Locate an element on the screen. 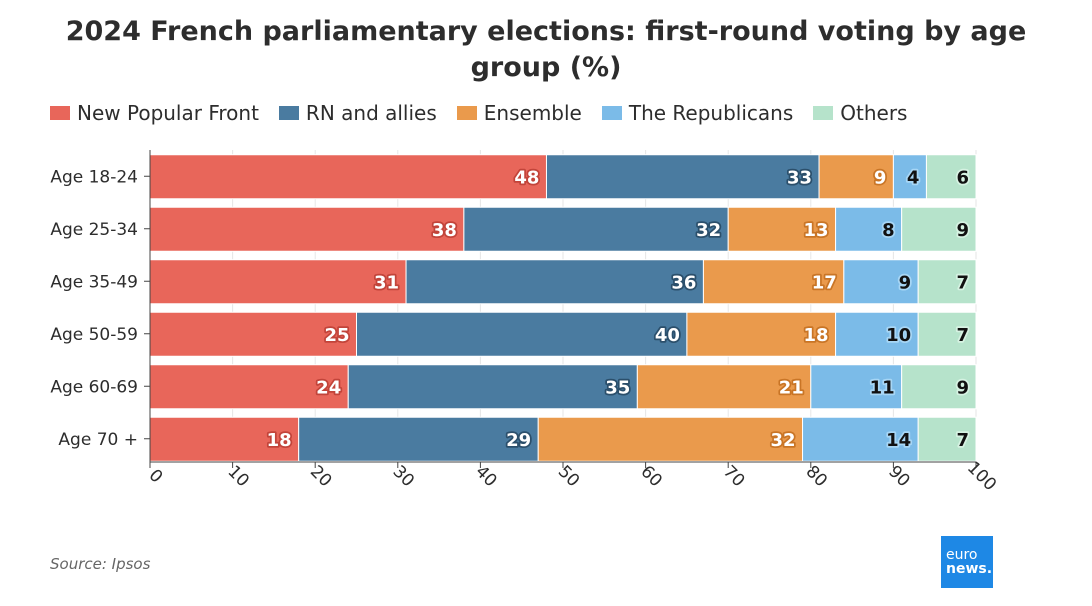  data-label-4-0: 6 is located at coordinates (962, 177).